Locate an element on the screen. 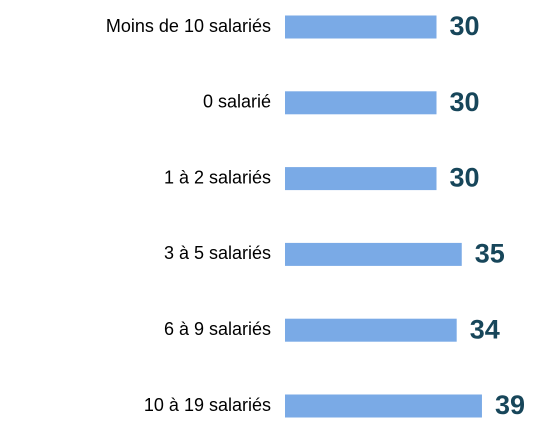 The height and width of the screenshot is (426, 541). value-label: 34 is located at coordinates (485, 329).